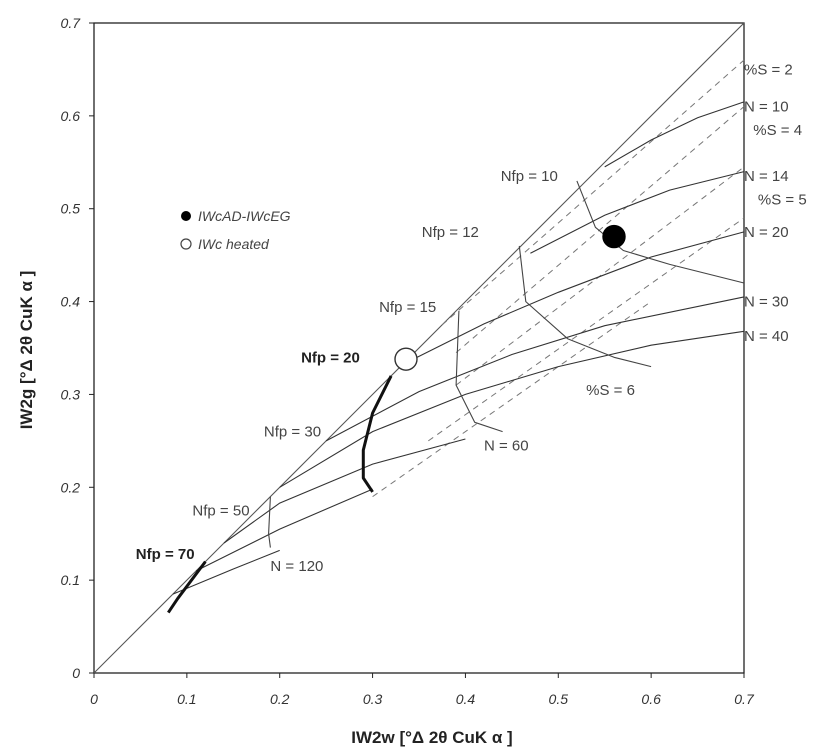 The image size is (828, 749). I want to click on y-tick-label: 0.1, so click(70, 580).